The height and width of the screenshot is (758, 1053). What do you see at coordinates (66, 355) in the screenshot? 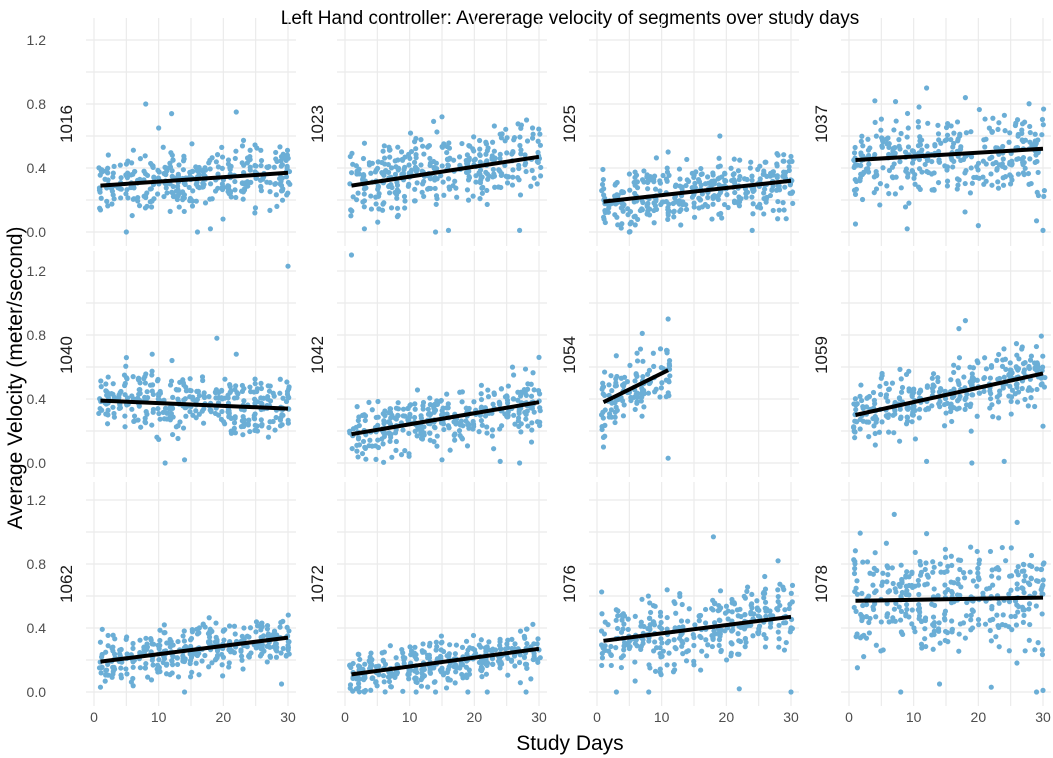
I see `facet-label-1040: 1040` at bounding box center [66, 355].